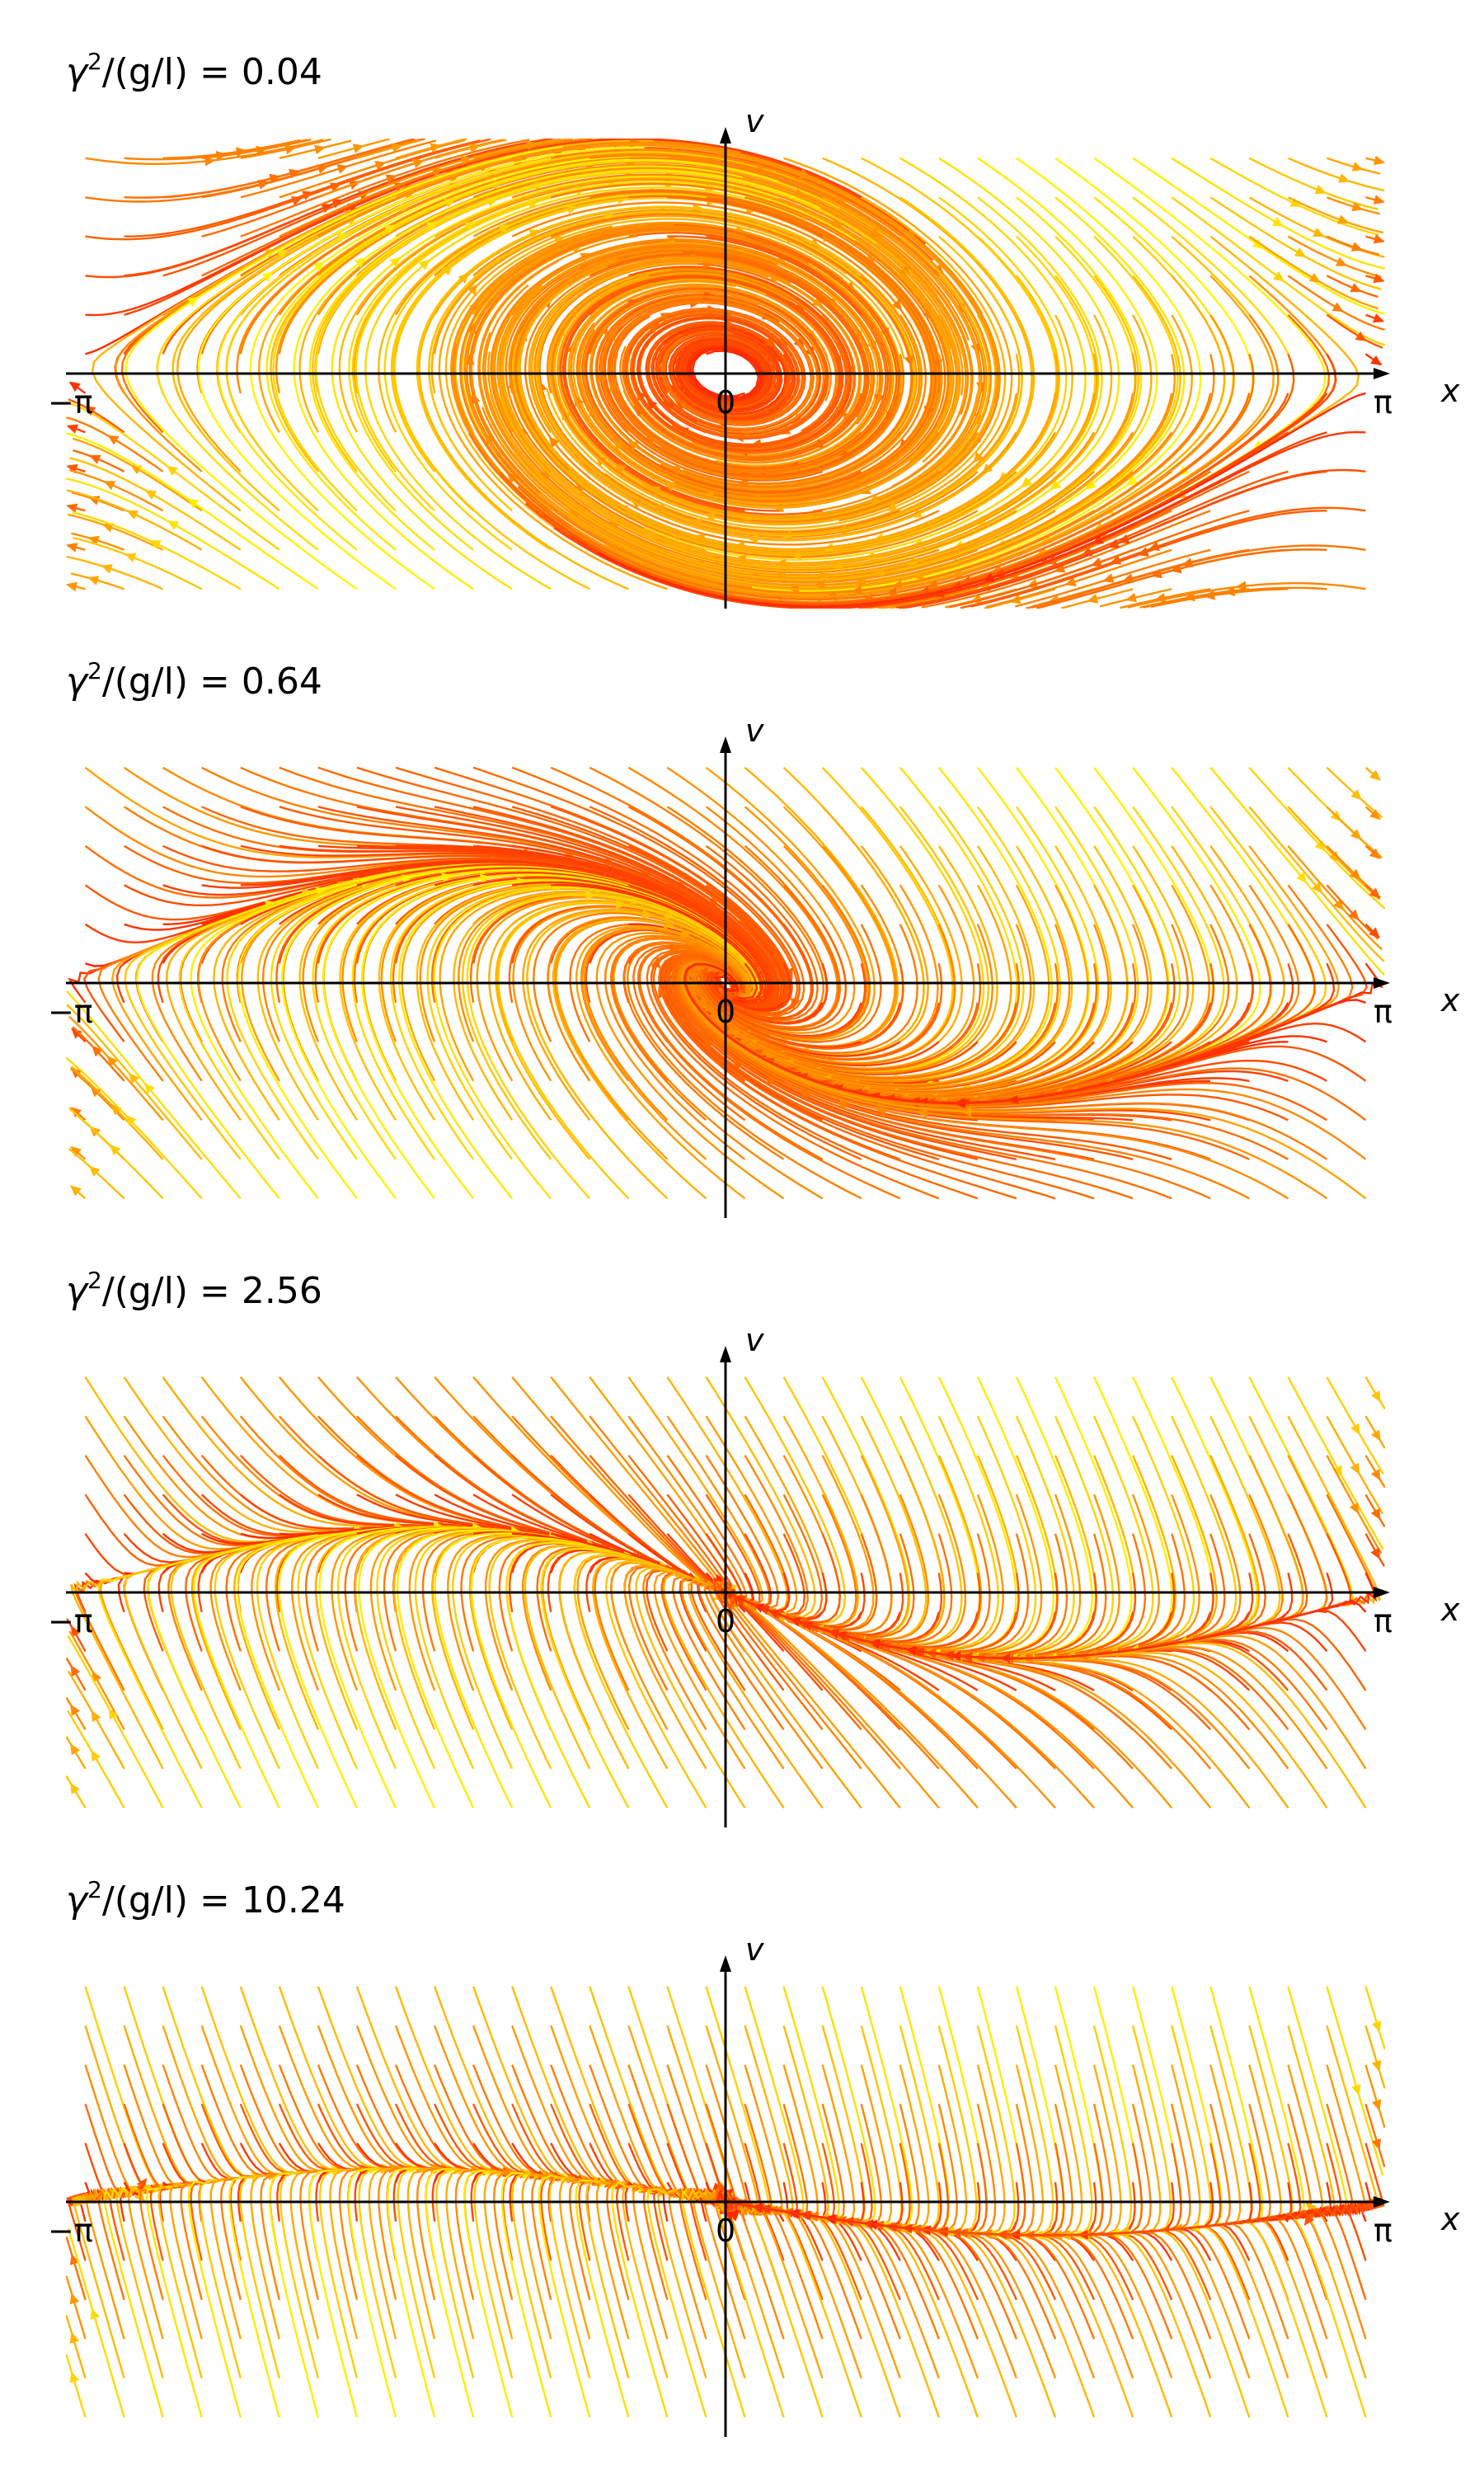 This screenshot has width=1484, height=2474. Describe the element at coordinates (1450, 1610) in the screenshot. I see `x-axis-label: x` at that location.